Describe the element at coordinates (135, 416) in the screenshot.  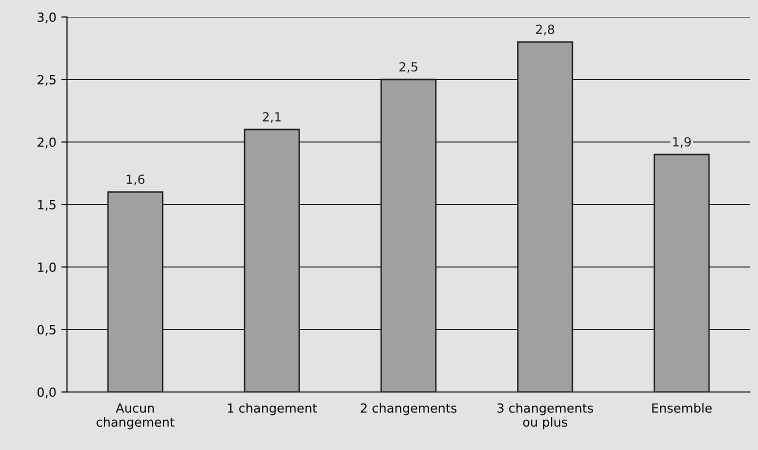
I see `x-tick-label: Aucun changement` at that location.